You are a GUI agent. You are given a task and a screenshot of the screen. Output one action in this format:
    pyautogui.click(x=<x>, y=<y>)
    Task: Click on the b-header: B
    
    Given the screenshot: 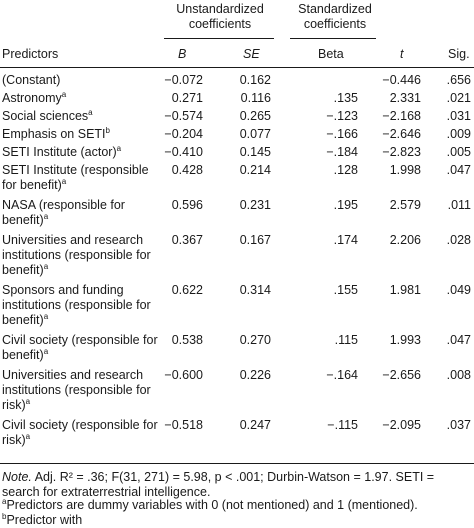 What is the action you would take?
    pyautogui.click(x=182, y=54)
    